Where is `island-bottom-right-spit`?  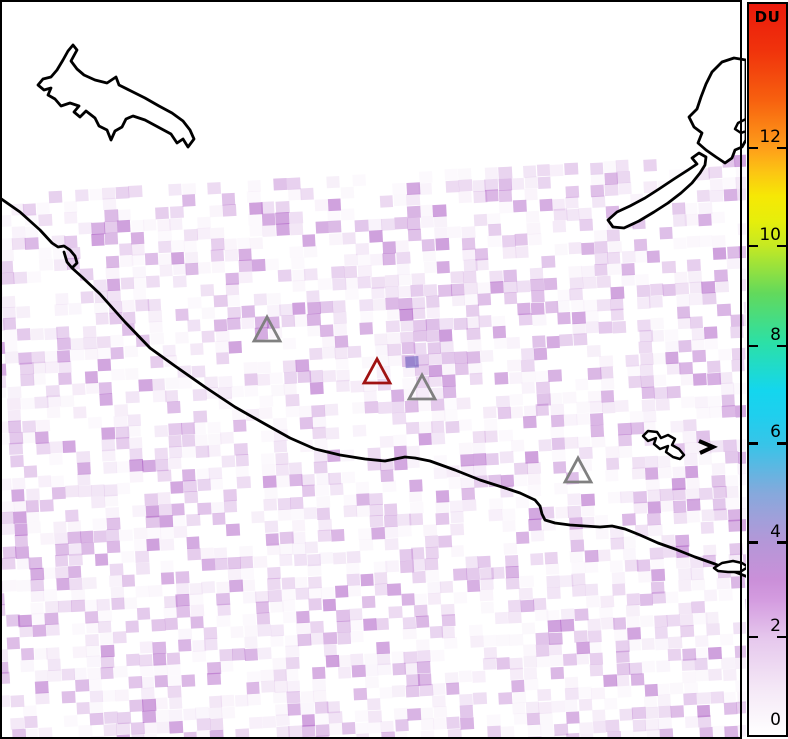
island-bottom-right-spit is located at coordinates (729, 566).